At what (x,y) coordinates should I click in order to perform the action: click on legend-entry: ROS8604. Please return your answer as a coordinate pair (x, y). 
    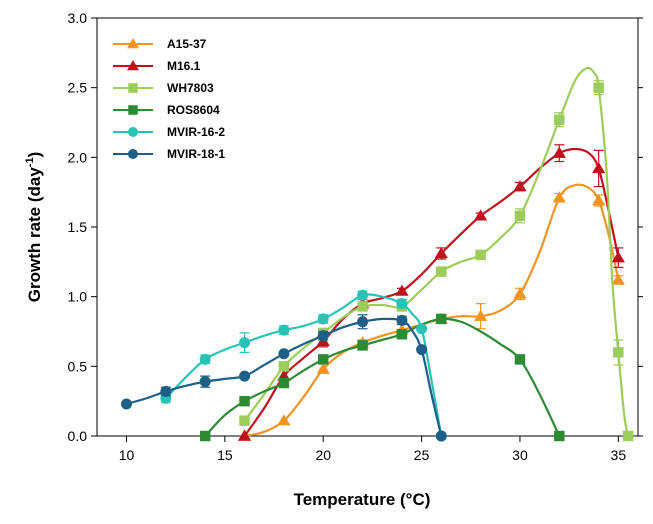
    Looking at the image, I should click on (166, 110).